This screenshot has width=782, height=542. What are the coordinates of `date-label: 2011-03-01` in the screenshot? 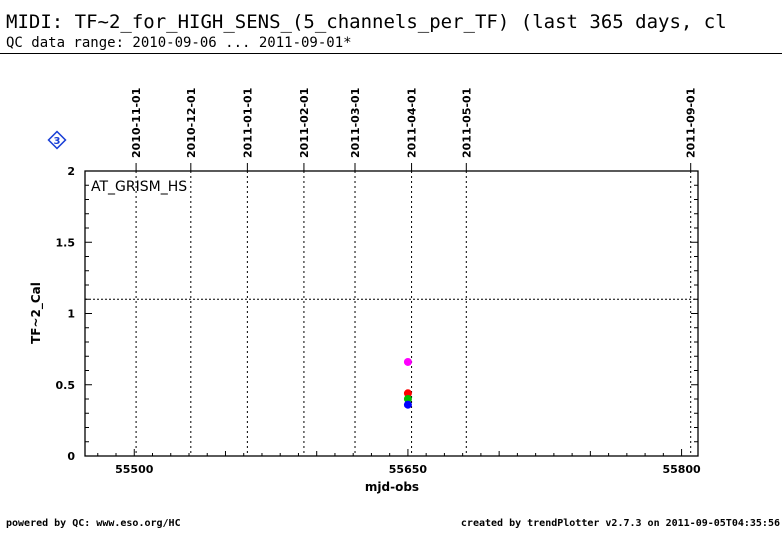 It's located at (355, 123).